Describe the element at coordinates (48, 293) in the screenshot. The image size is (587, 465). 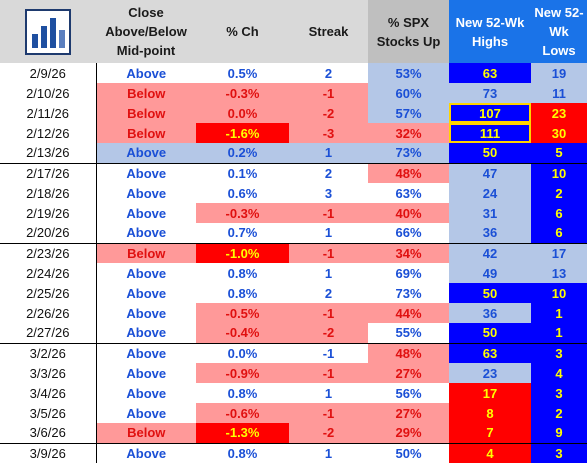
I see `row-date: 2/25/26` at that location.